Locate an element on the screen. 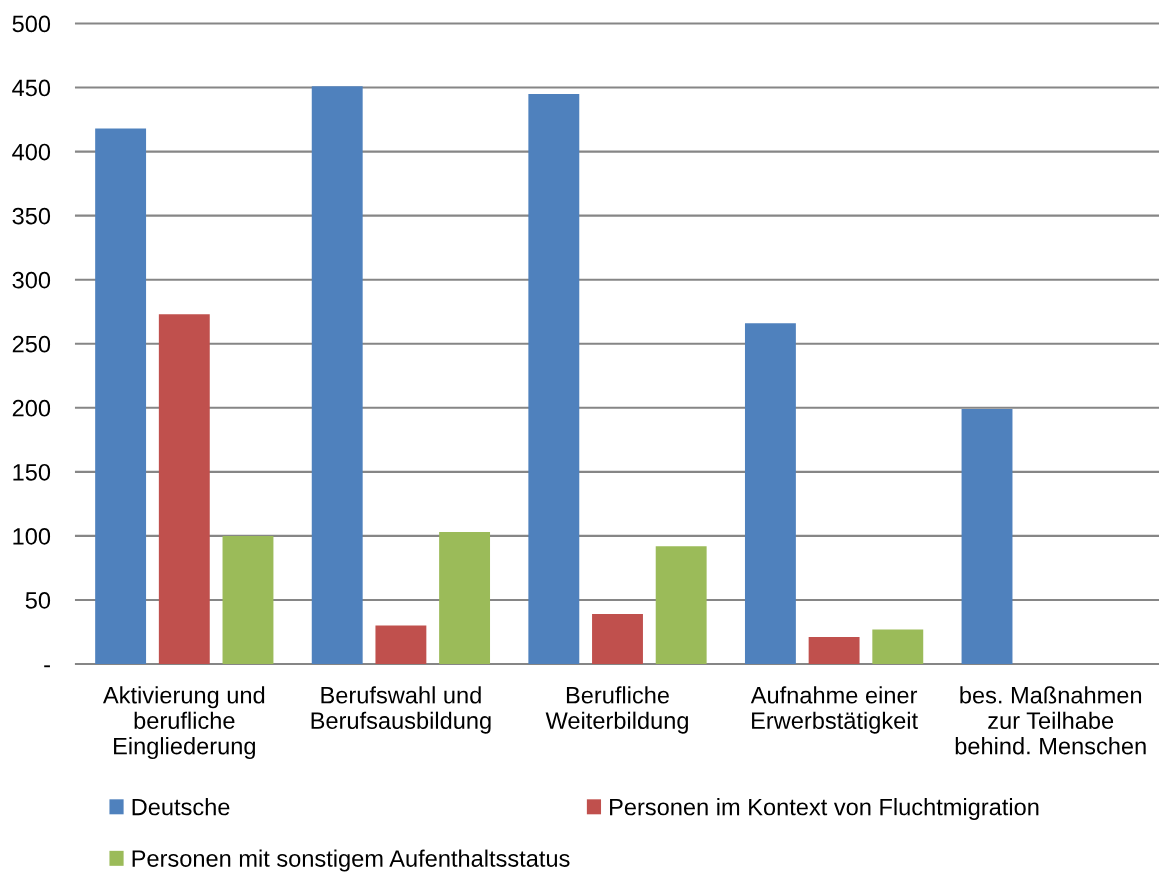 This screenshot has height=881, width=1159. x-tick-label: Berufswahl und Berufsausbildung is located at coordinates (401, 710).